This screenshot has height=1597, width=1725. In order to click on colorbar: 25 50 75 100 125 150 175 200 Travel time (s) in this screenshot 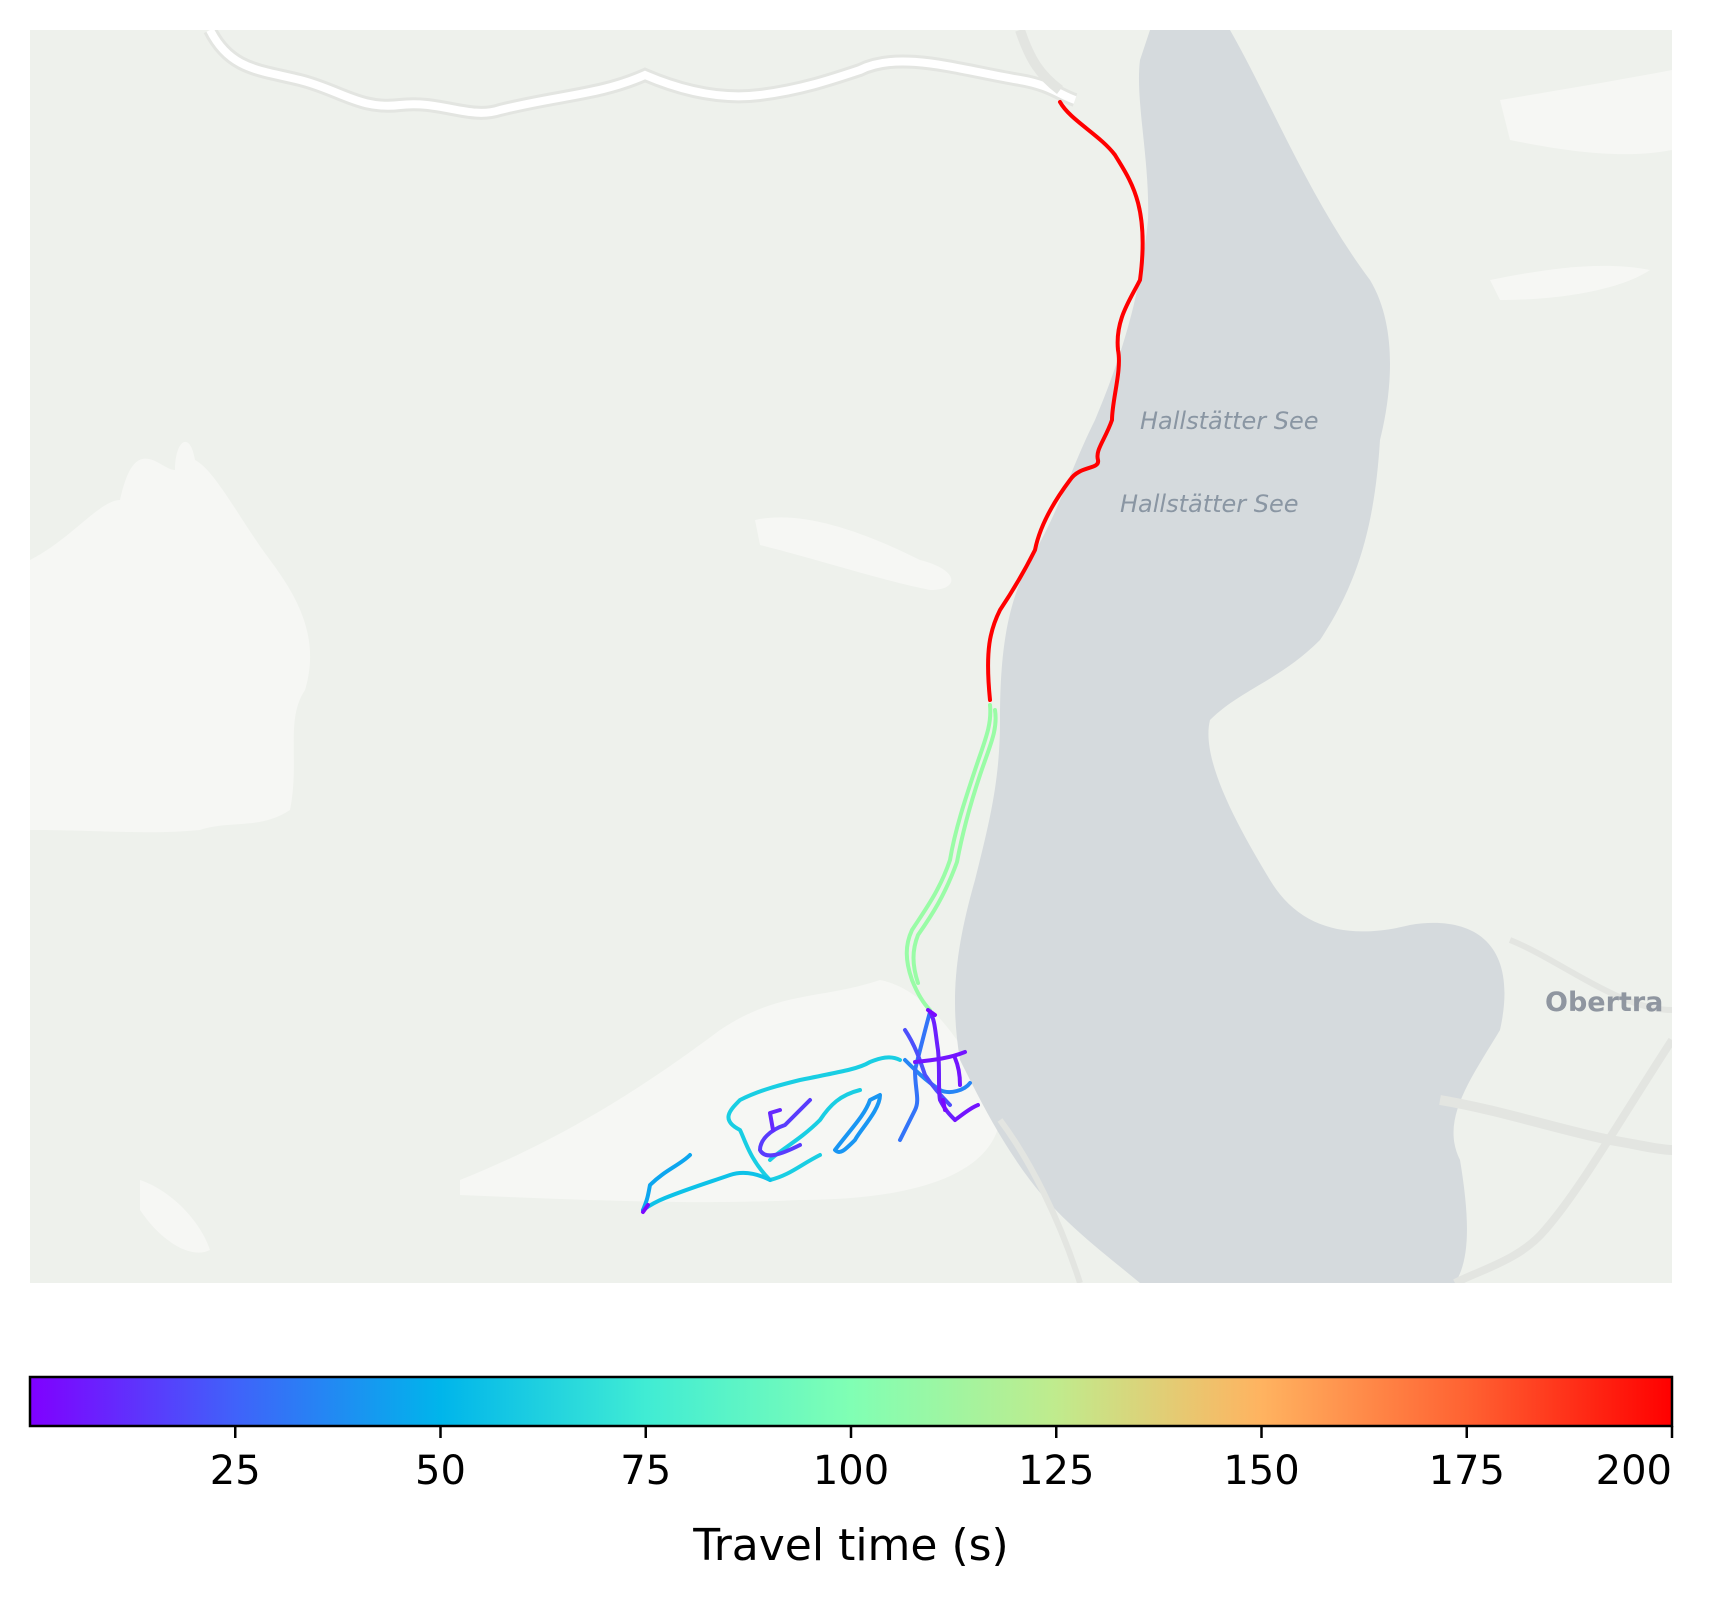, I will do `click(851, 1473)`.